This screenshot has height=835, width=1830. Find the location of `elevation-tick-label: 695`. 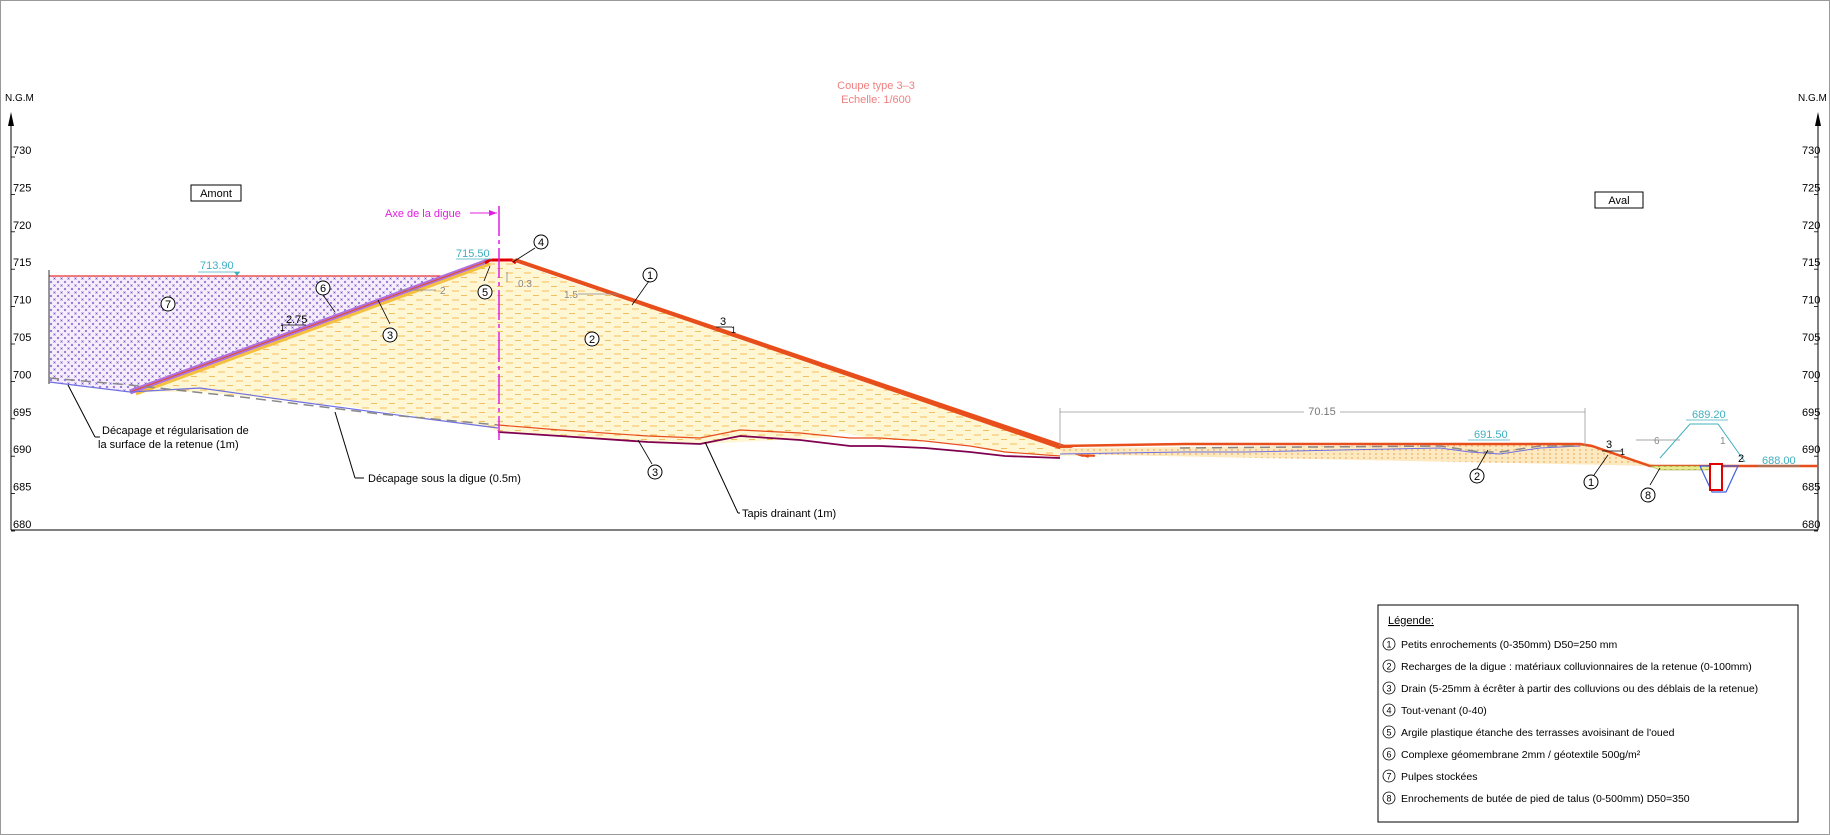

elevation-tick-label: 695 is located at coordinates (1811, 413).